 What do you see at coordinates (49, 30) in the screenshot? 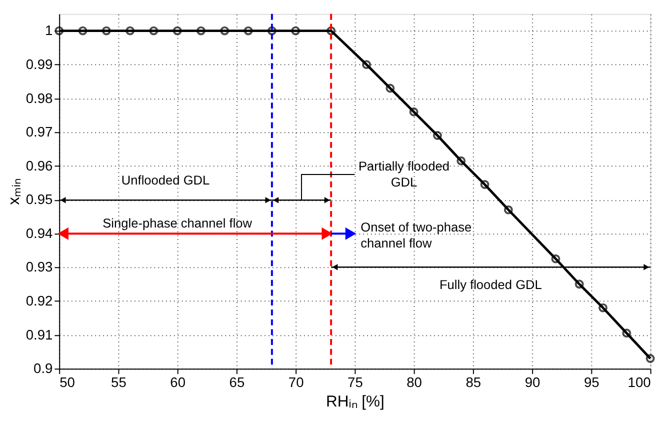
I see `y-tick-label: 1` at bounding box center [49, 30].